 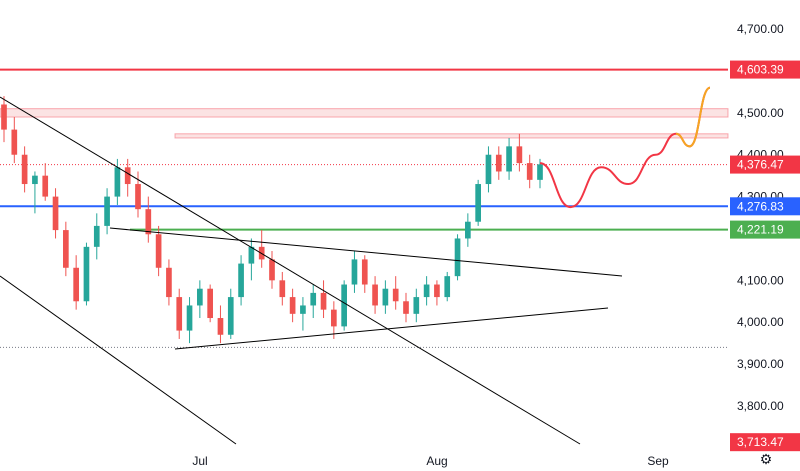 I want to click on descending-channel-lower, so click(x=118, y=360).